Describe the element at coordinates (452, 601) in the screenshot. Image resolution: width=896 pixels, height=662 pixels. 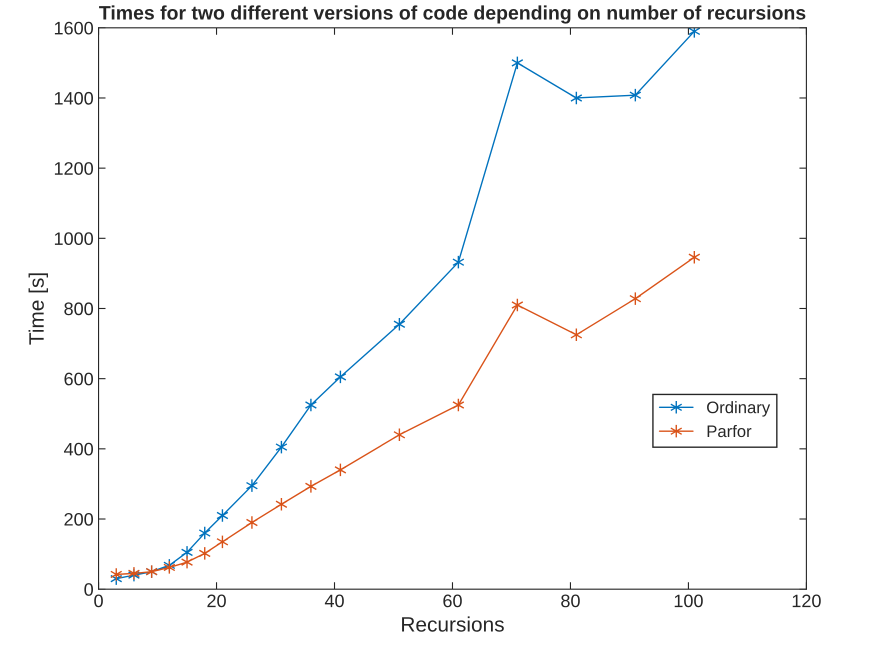
I see `x-tick-label: 60` at that location.